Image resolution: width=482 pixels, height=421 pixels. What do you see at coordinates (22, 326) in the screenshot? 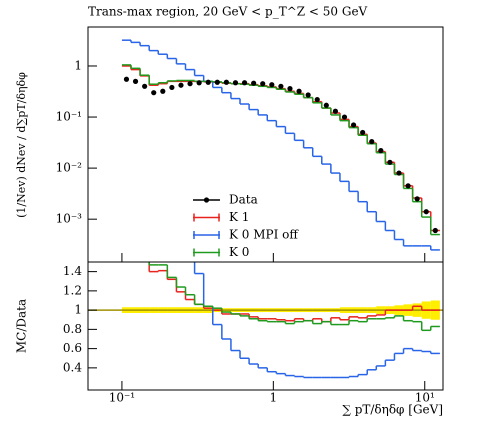
I see `ratio-y-axis-label: MC/Data` at bounding box center [22, 326].